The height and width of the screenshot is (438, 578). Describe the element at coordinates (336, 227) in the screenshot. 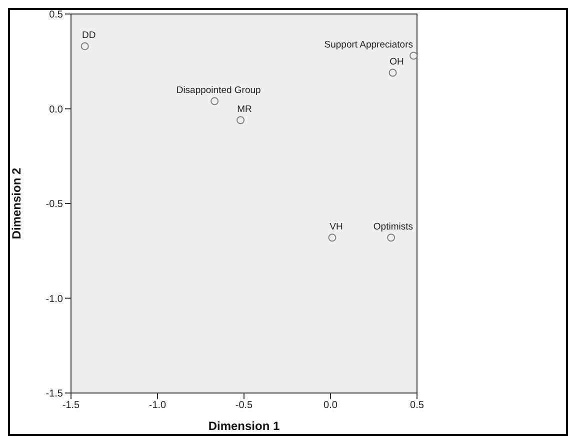

I see `series-label: VH` at that location.